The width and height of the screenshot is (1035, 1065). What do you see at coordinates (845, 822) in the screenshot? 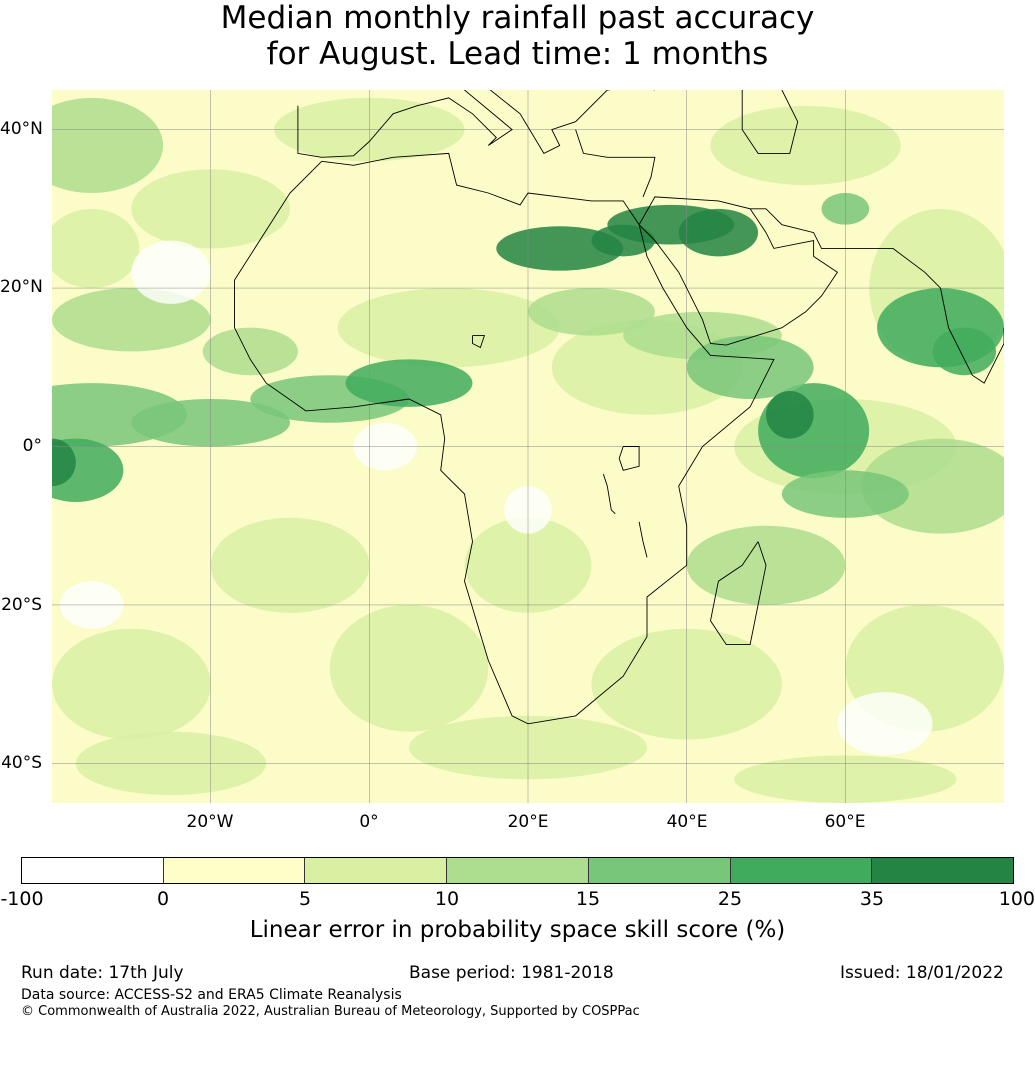
I see `lon-label-60e: 60°E` at bounding box center [845, 822].